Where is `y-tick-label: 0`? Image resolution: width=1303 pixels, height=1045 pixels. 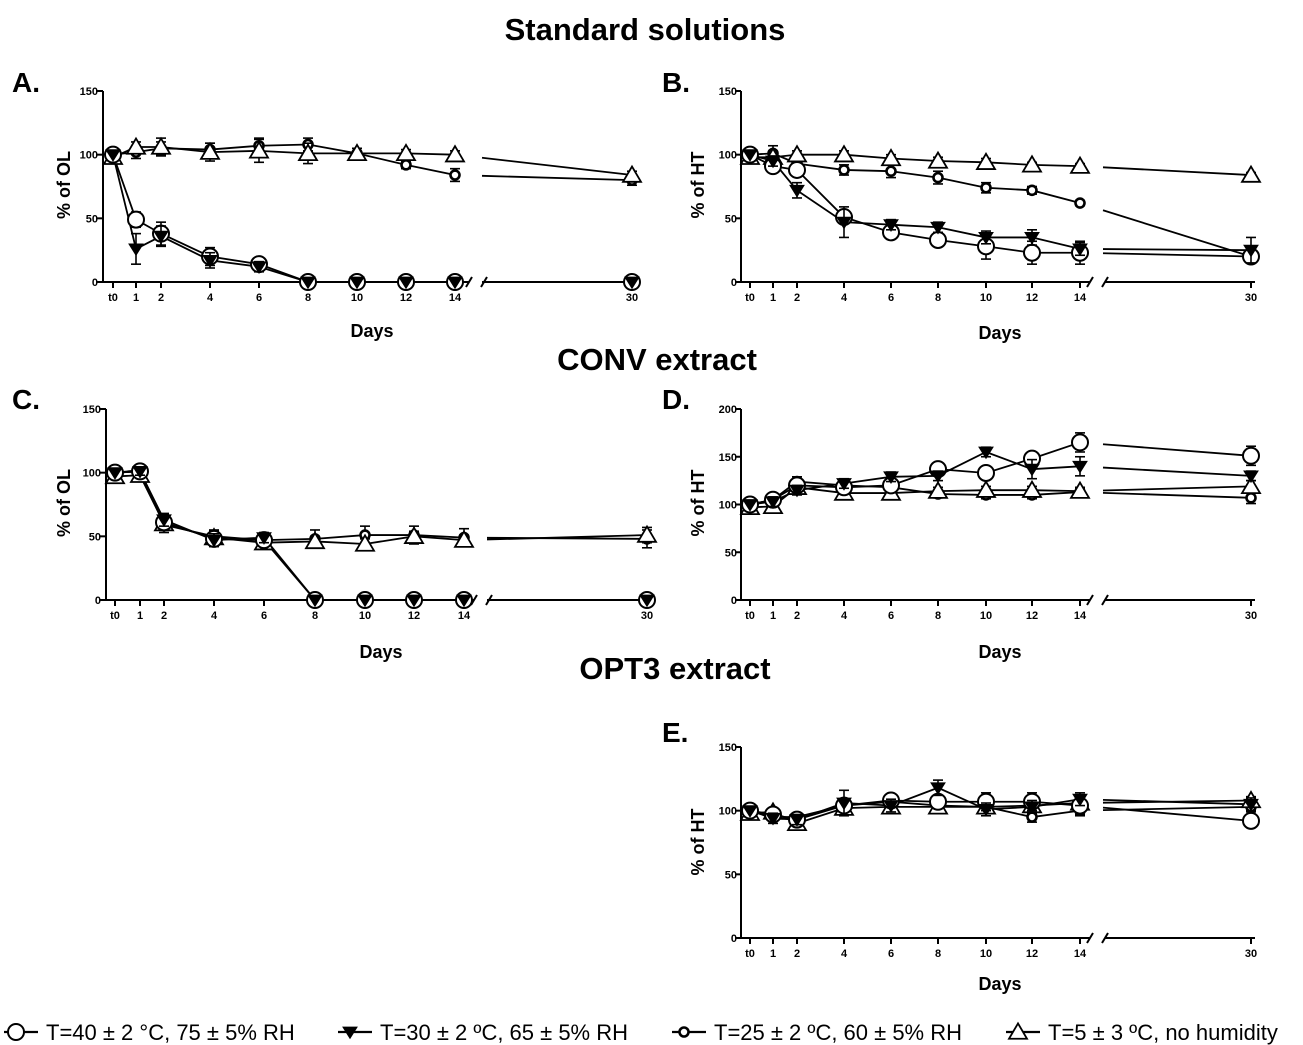 y-tick-label: 0 is located at coordinates (734, 939).